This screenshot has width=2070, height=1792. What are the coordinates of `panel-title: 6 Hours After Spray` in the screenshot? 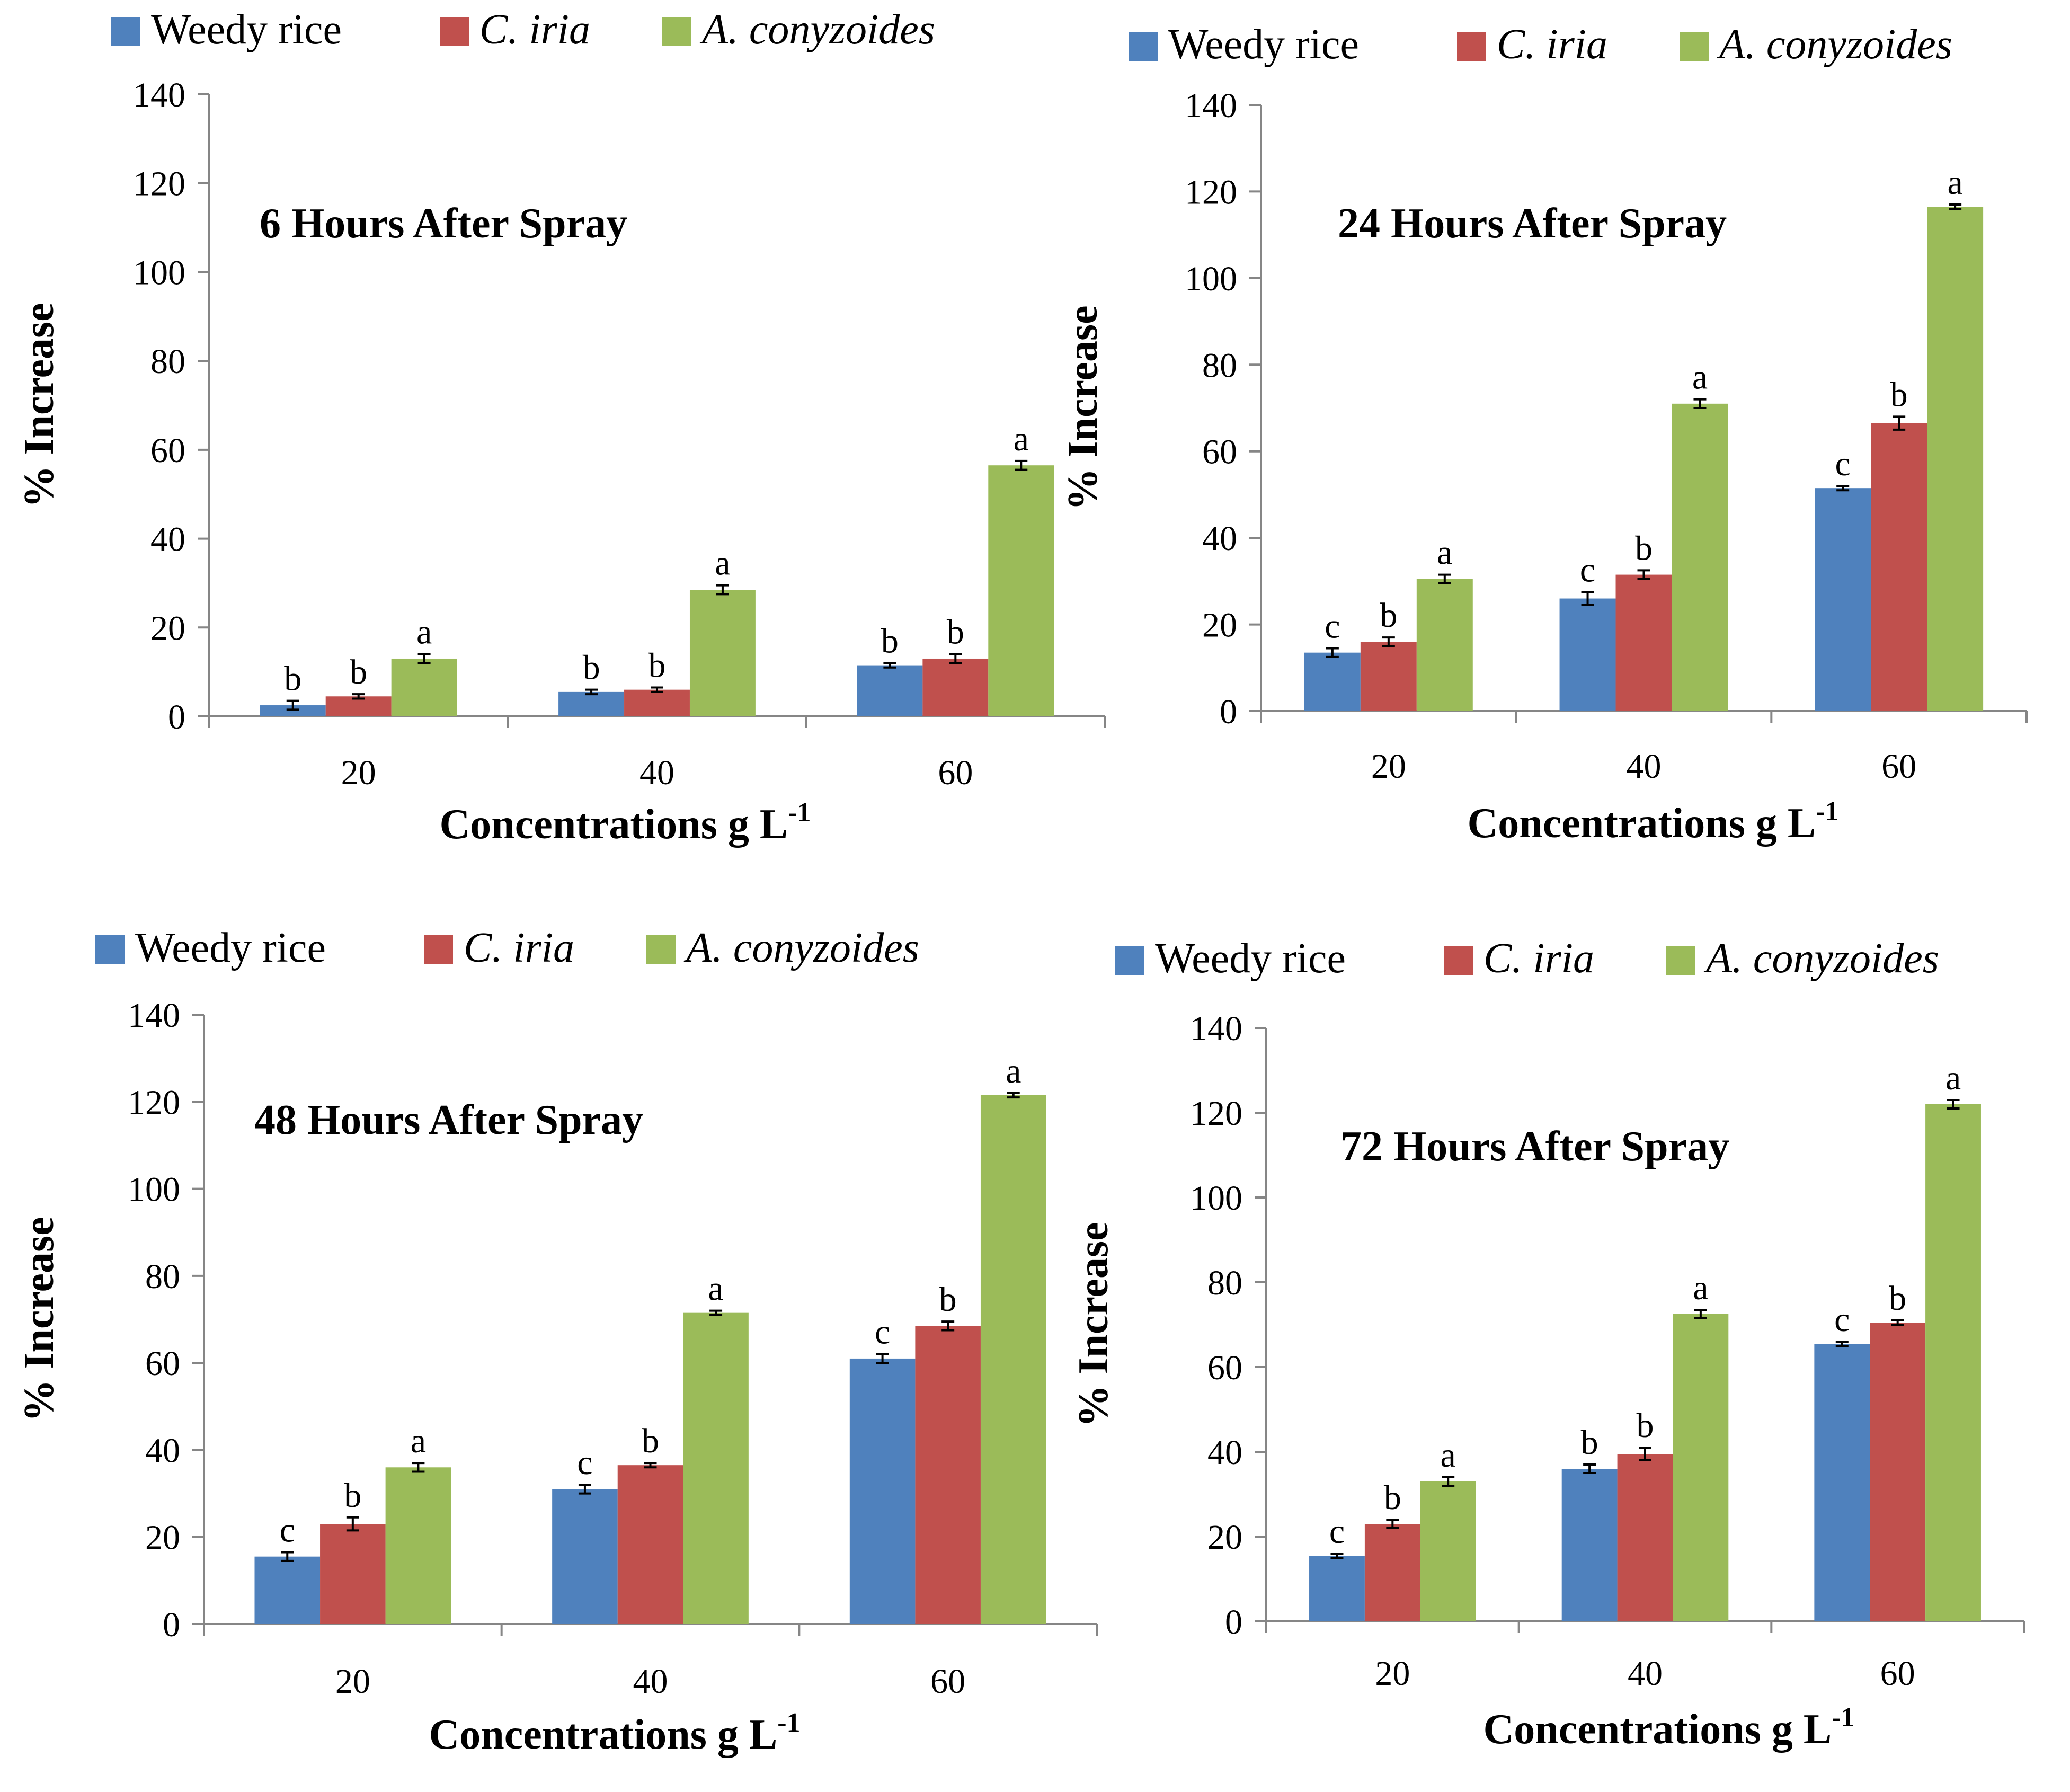 It's located at (443, 224).